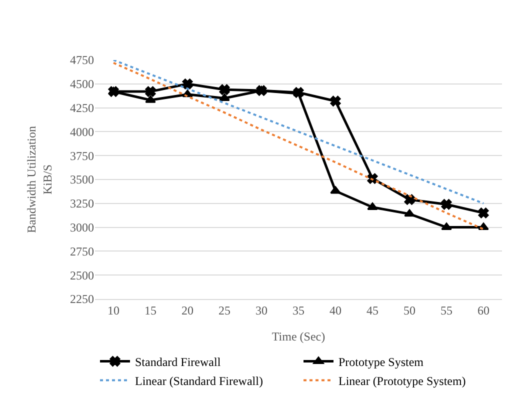 The width and height of the screenshot is (522, 407). What do you see at coordinates (82, 275) in the screenshot?
I see `y-tick-label: 2500` at bounding box center [82, 275].